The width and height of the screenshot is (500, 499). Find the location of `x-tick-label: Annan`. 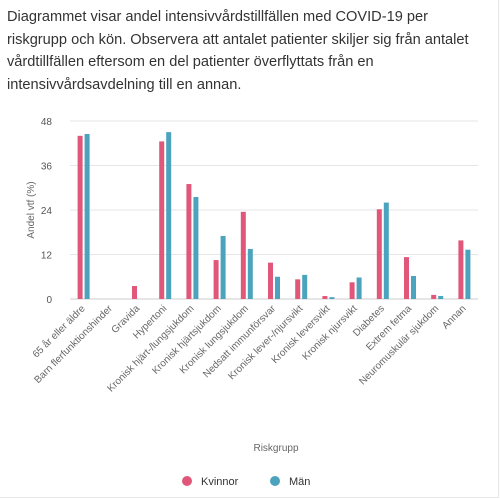

x-tick-label: Annan is located at coordinates (454, 317).